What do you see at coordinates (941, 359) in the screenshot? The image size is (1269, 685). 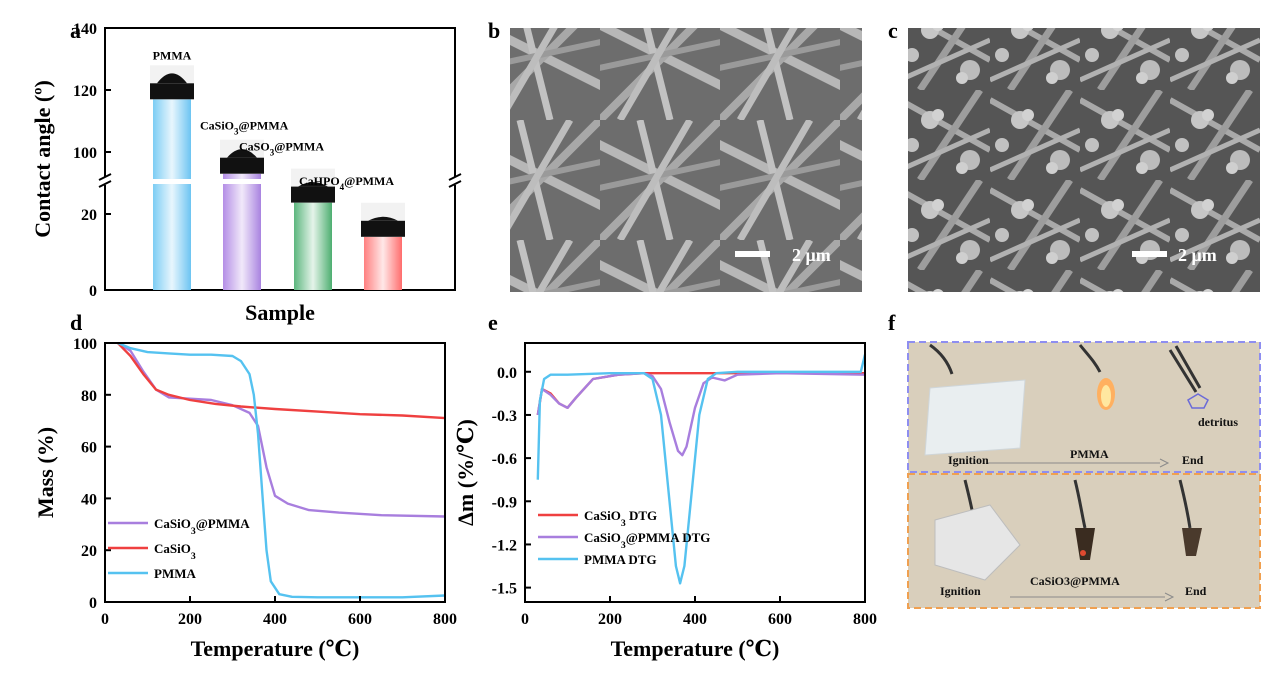 I see `tweezer-icon` at bounding box center [941, 359].